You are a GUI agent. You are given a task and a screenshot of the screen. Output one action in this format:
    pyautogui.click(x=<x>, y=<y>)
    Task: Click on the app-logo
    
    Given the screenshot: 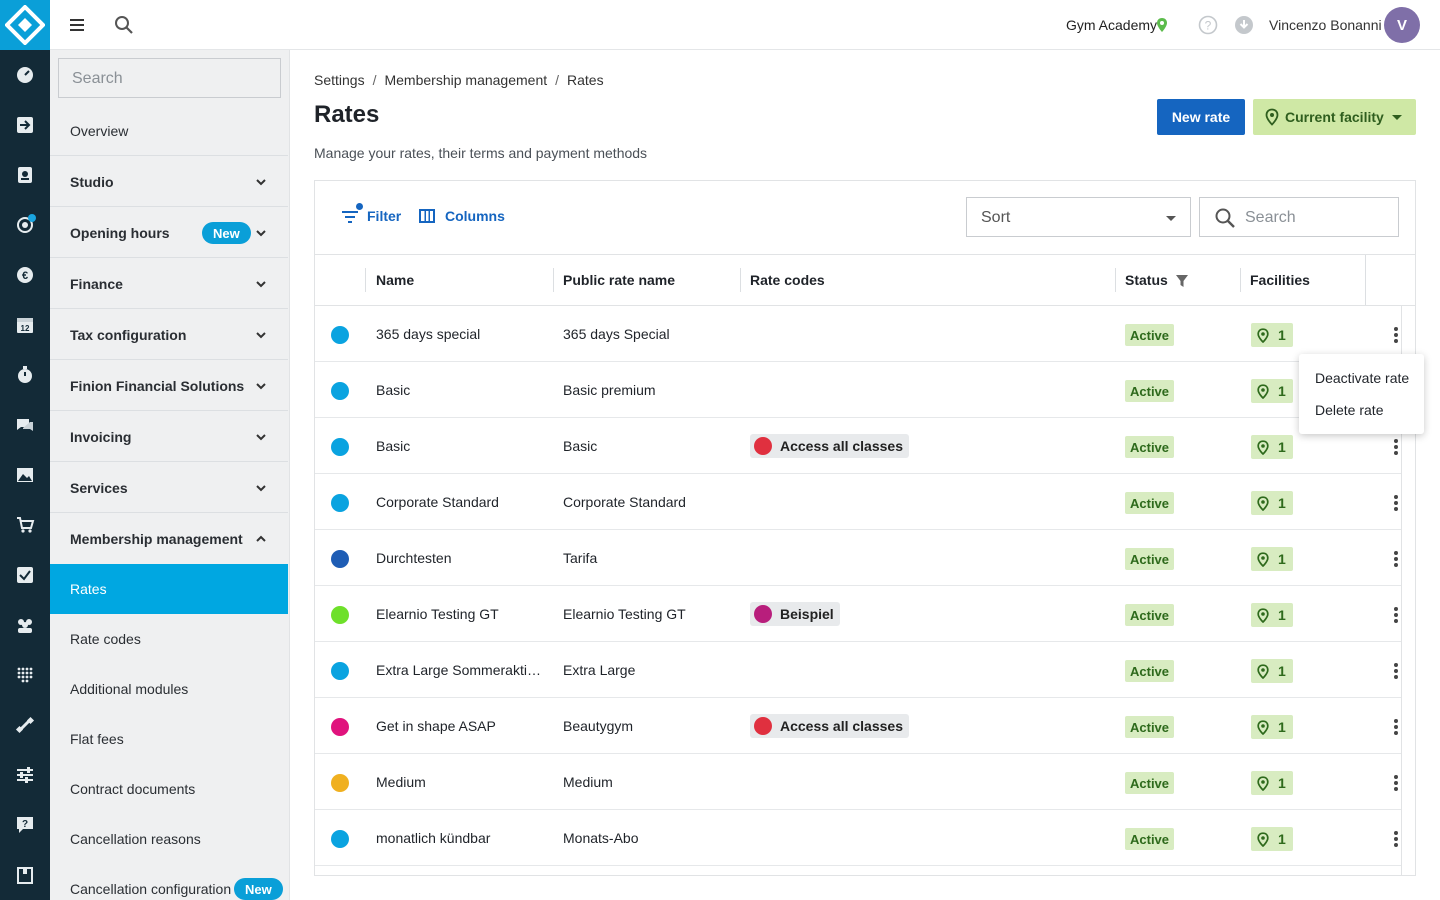 What is the action you would take?
    pyautogui.click(x=25, y=25)
    